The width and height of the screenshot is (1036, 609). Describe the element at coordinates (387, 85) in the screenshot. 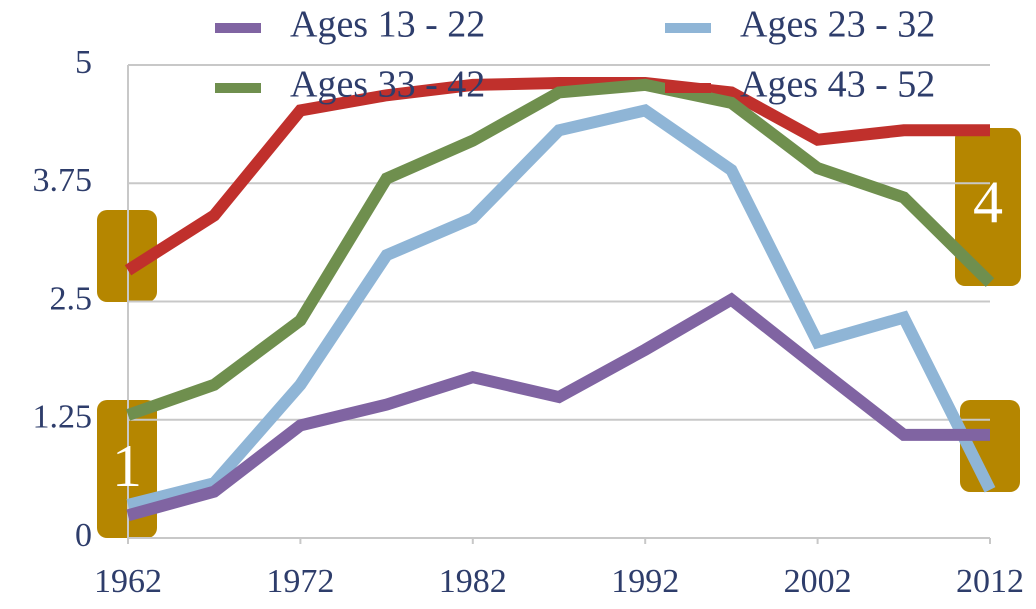

I see `legend-label: Ages 33 - 42` at that location.